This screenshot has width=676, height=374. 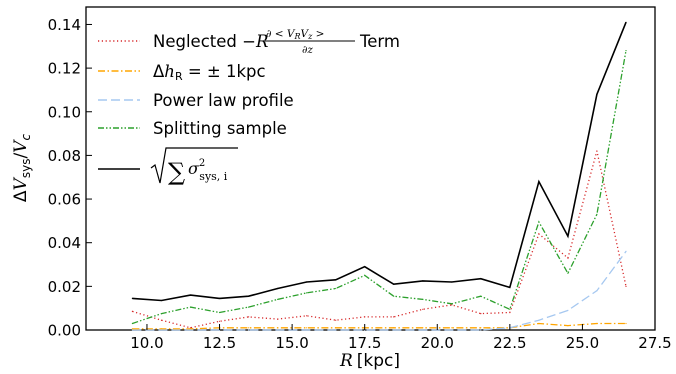 What do you see at coordinates (22, 168) in the screenshot?
I see `y-axis-label: ΔVsys/Vc` at bounding box center [22, 168].